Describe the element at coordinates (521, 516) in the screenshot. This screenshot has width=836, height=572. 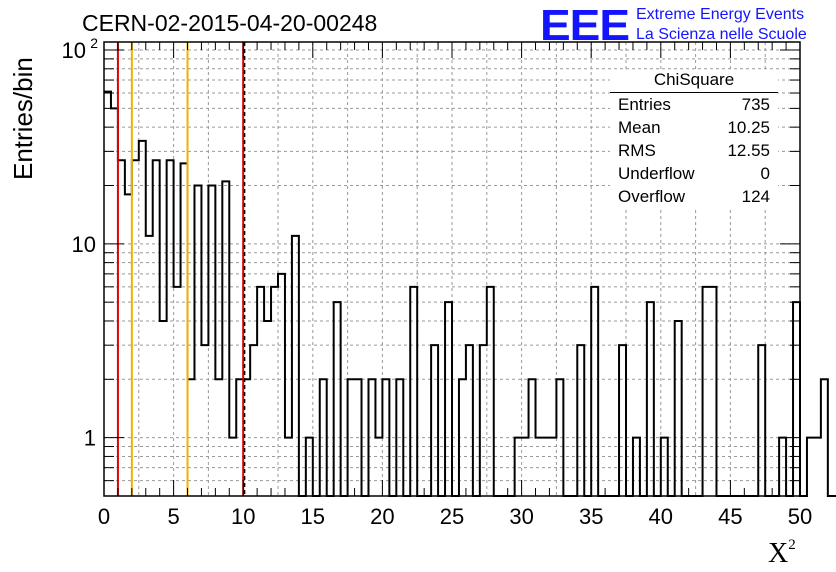
I see `x-tick-label: 30` at that location.